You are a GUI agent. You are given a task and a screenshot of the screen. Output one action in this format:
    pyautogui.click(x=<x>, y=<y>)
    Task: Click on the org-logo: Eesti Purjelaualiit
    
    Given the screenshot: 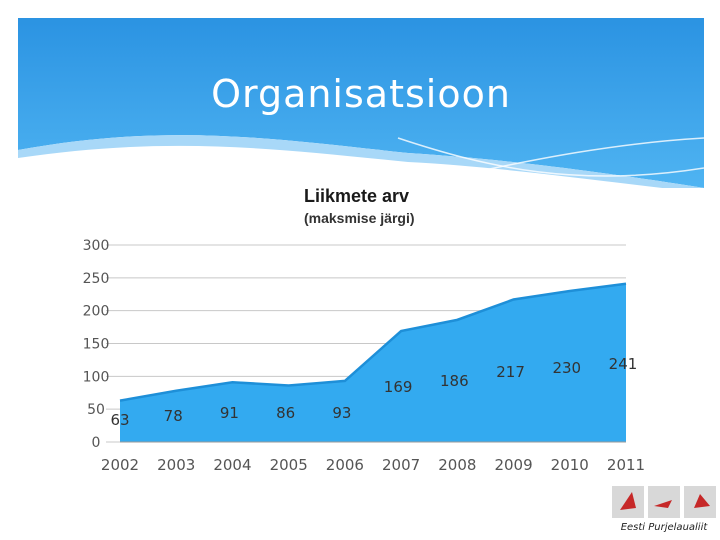 What is the action you would take?
    pyautogui.click(x=664, y=513)
    